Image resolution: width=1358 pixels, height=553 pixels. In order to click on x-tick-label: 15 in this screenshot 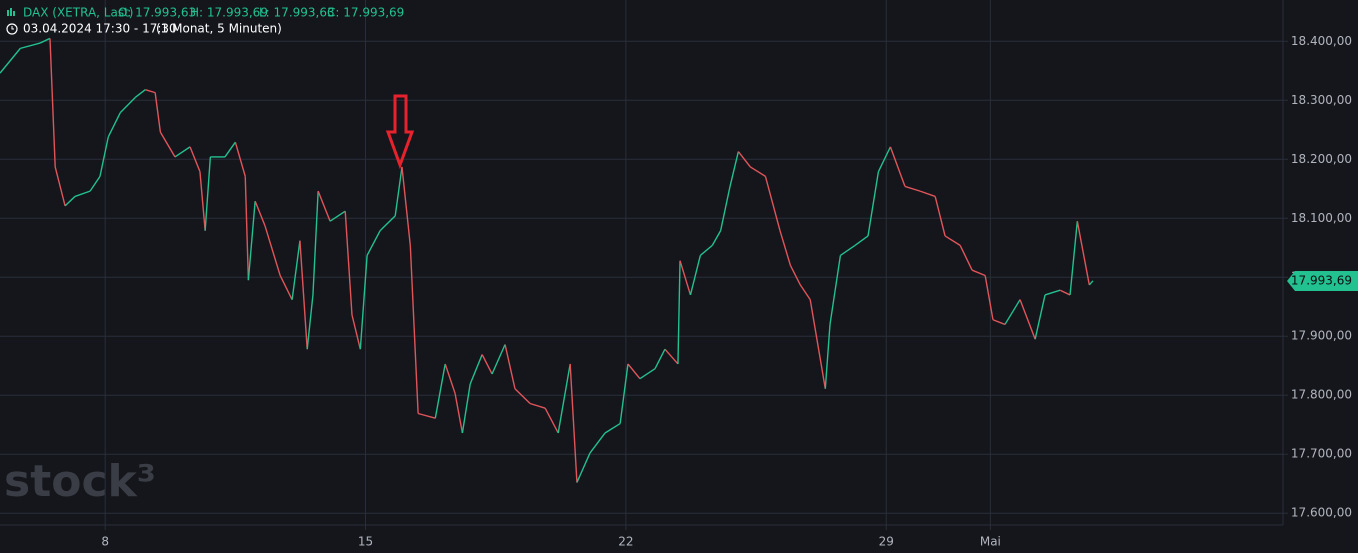, I will do `click(365, 542)`.